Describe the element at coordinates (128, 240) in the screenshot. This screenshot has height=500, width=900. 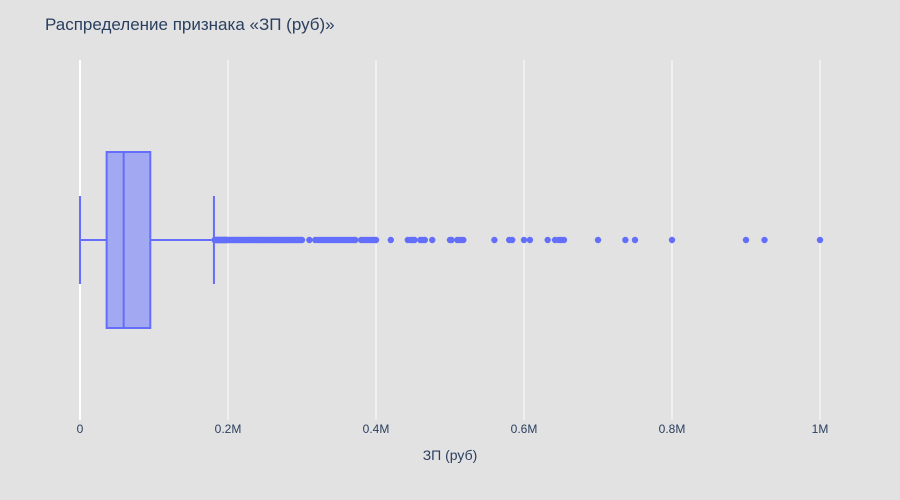
I see `iqr-box` at that location.